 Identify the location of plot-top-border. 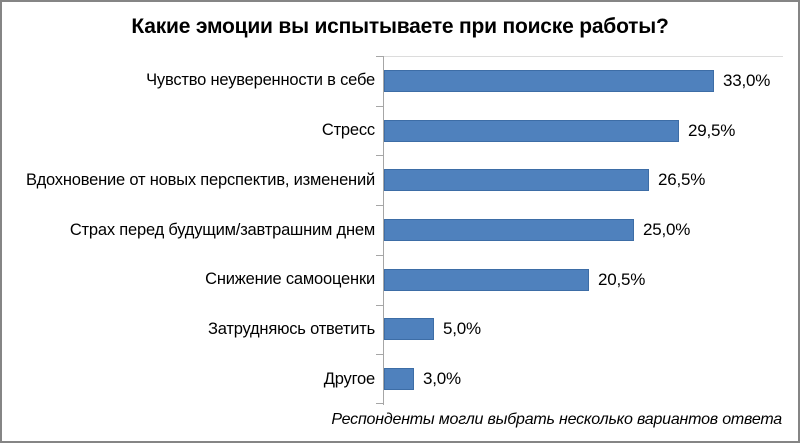
(583, 56).